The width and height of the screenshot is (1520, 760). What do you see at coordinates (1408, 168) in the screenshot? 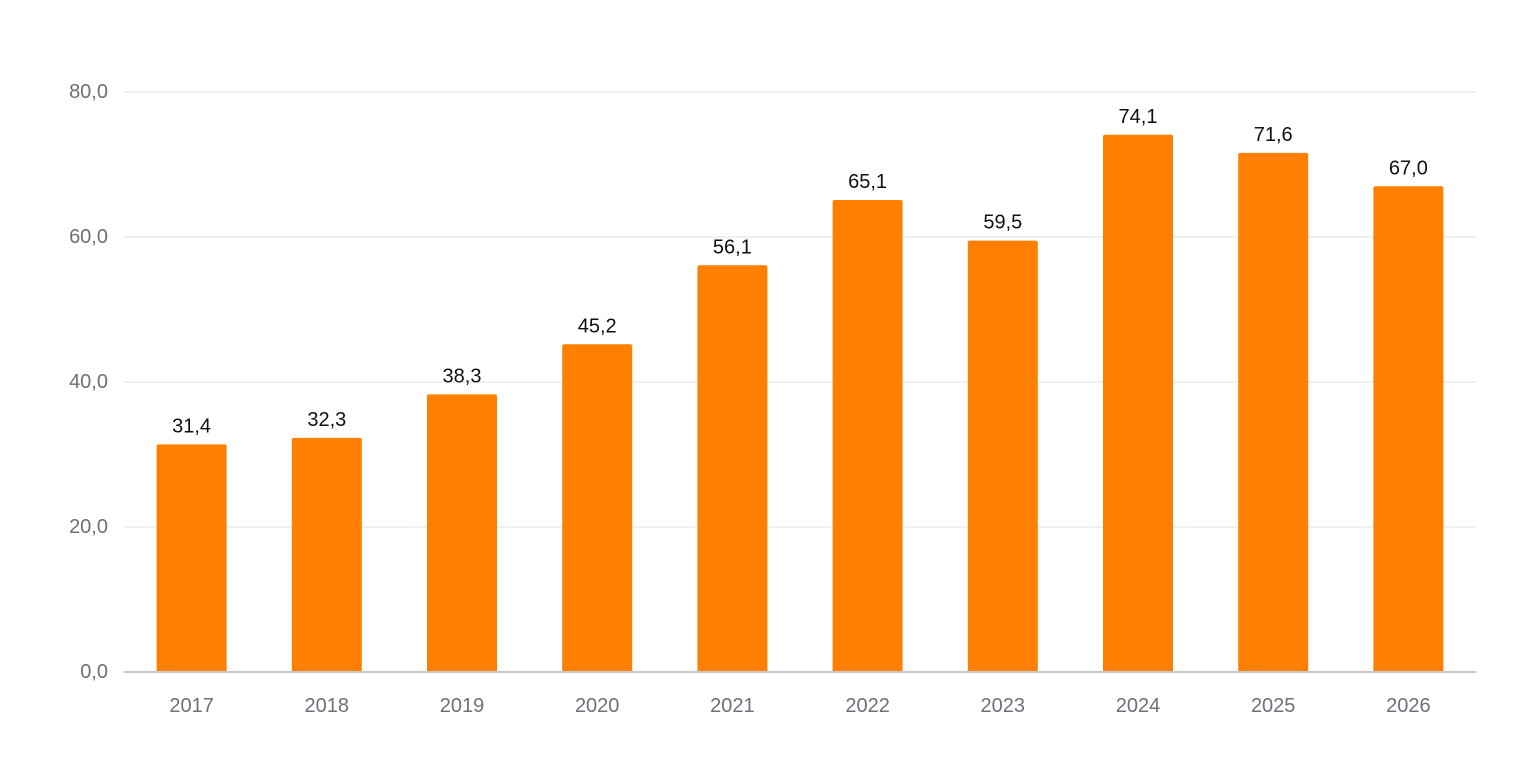
I see `bar-value-label-2026: 67,0` at bounding box center [1408, 168].